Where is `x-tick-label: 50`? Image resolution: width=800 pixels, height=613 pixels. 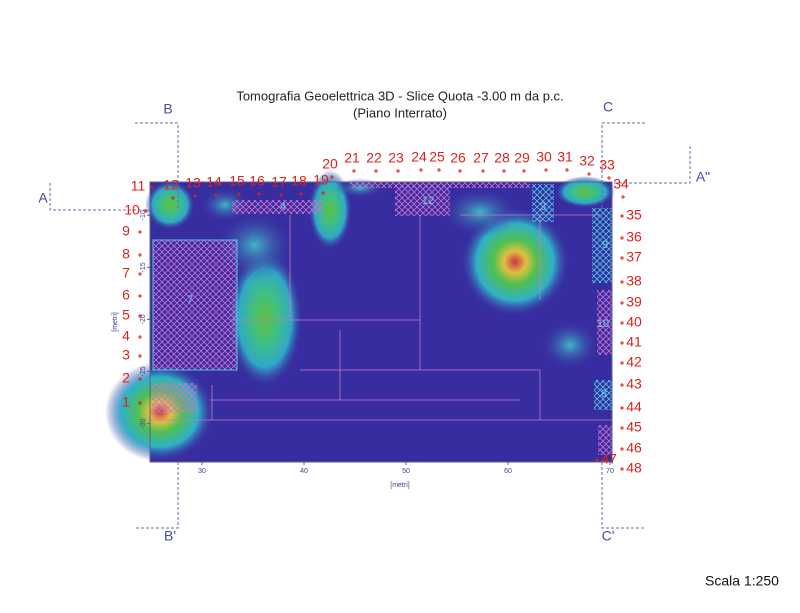 x-tick-label: 50 is located at coordinates (406, 471).